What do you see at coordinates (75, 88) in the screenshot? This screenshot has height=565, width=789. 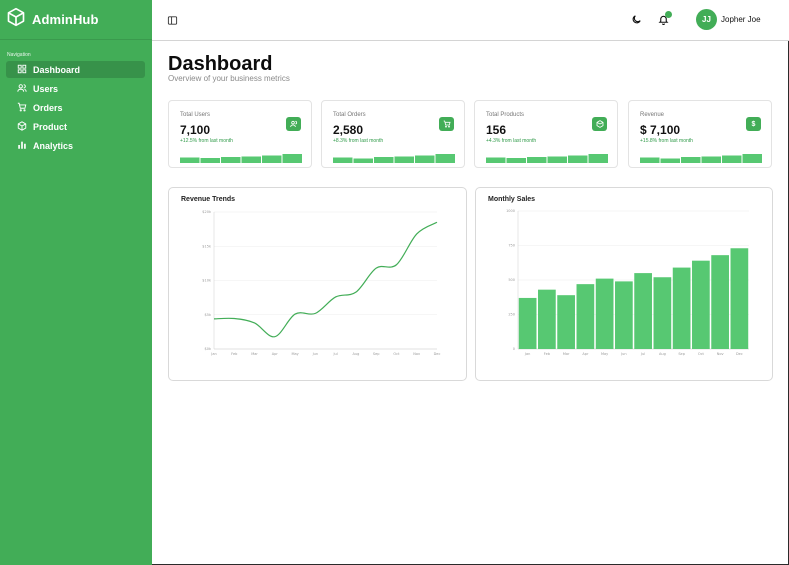 I see `sidebar-item-users: Users` at bounding box center [75, 88].